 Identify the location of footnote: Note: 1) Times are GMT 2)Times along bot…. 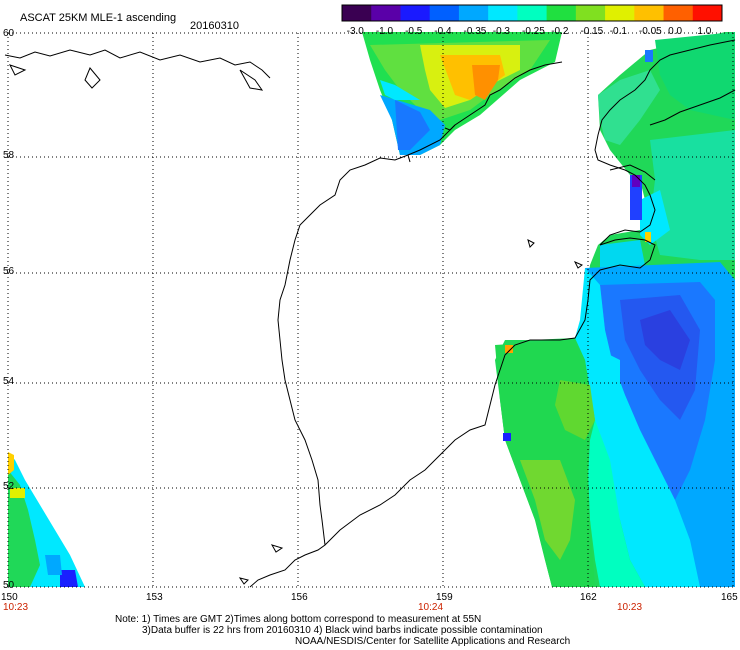
(390, 630).